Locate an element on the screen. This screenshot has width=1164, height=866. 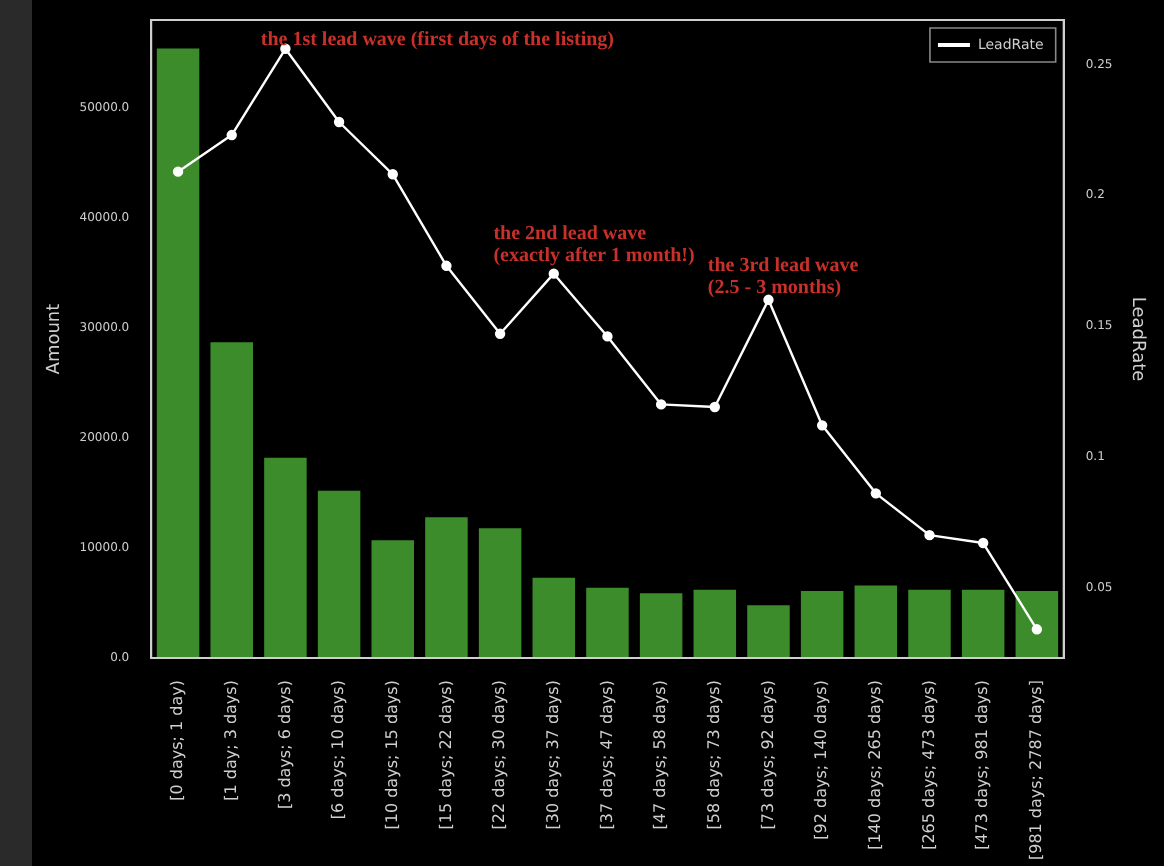
x-tick-label: [47 days; 58 days) is located at coordinates (660, 755).